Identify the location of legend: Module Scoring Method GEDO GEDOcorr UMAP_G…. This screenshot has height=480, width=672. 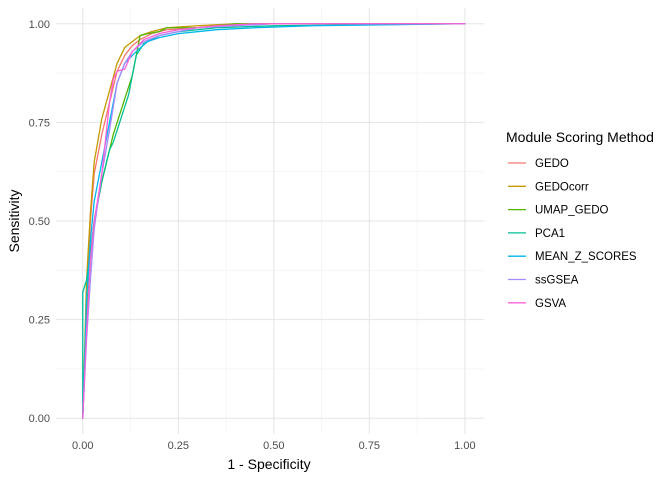
(580, 219).